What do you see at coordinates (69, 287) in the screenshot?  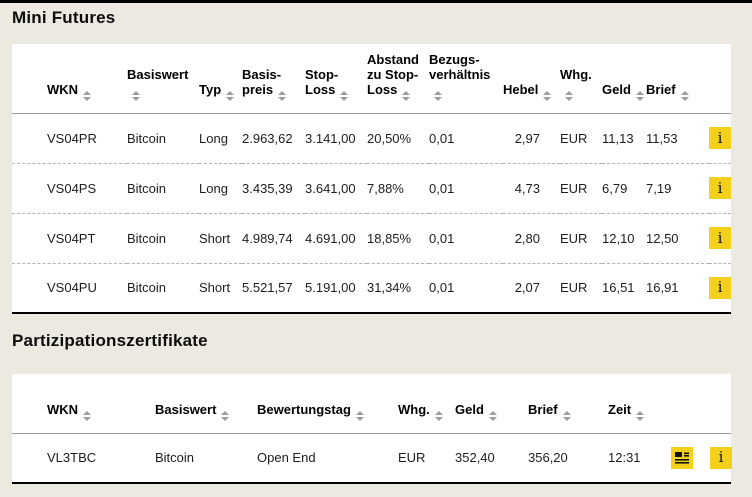 I see `cell-wkn: VS04PU` at bounding box center [69, 287].